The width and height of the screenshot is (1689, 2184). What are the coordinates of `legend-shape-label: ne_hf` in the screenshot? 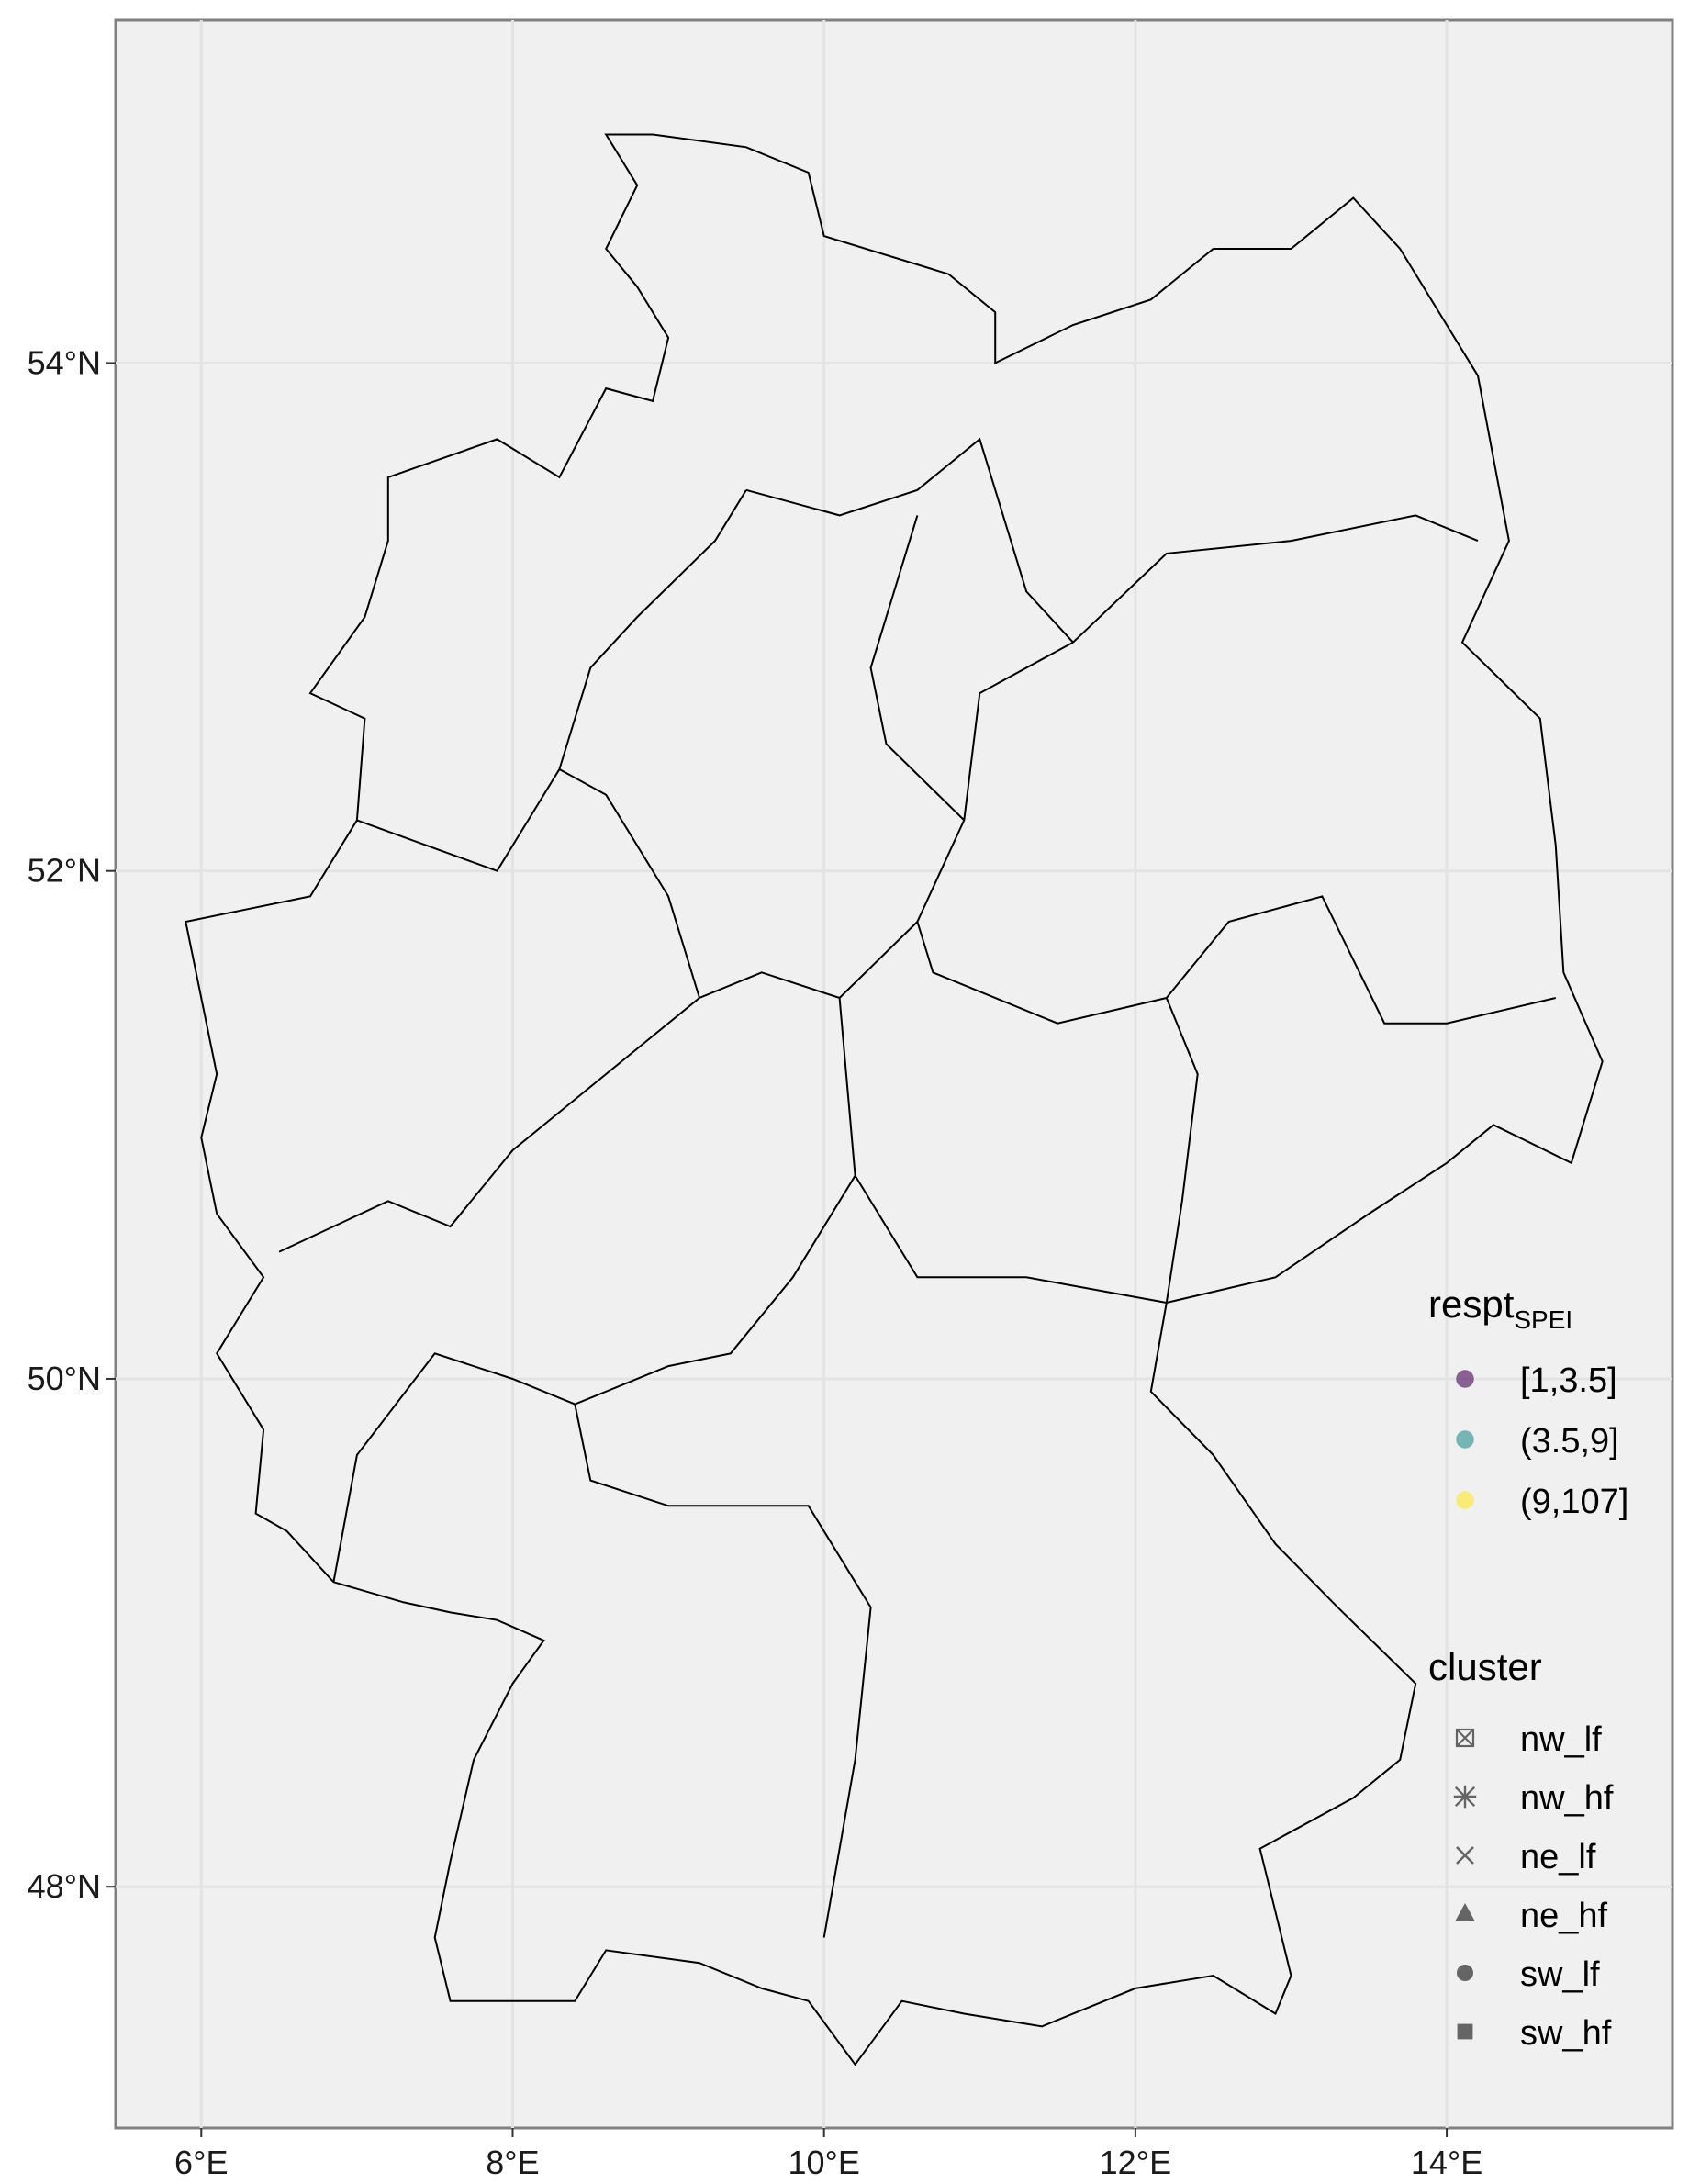 It's located at (1564, 1916).